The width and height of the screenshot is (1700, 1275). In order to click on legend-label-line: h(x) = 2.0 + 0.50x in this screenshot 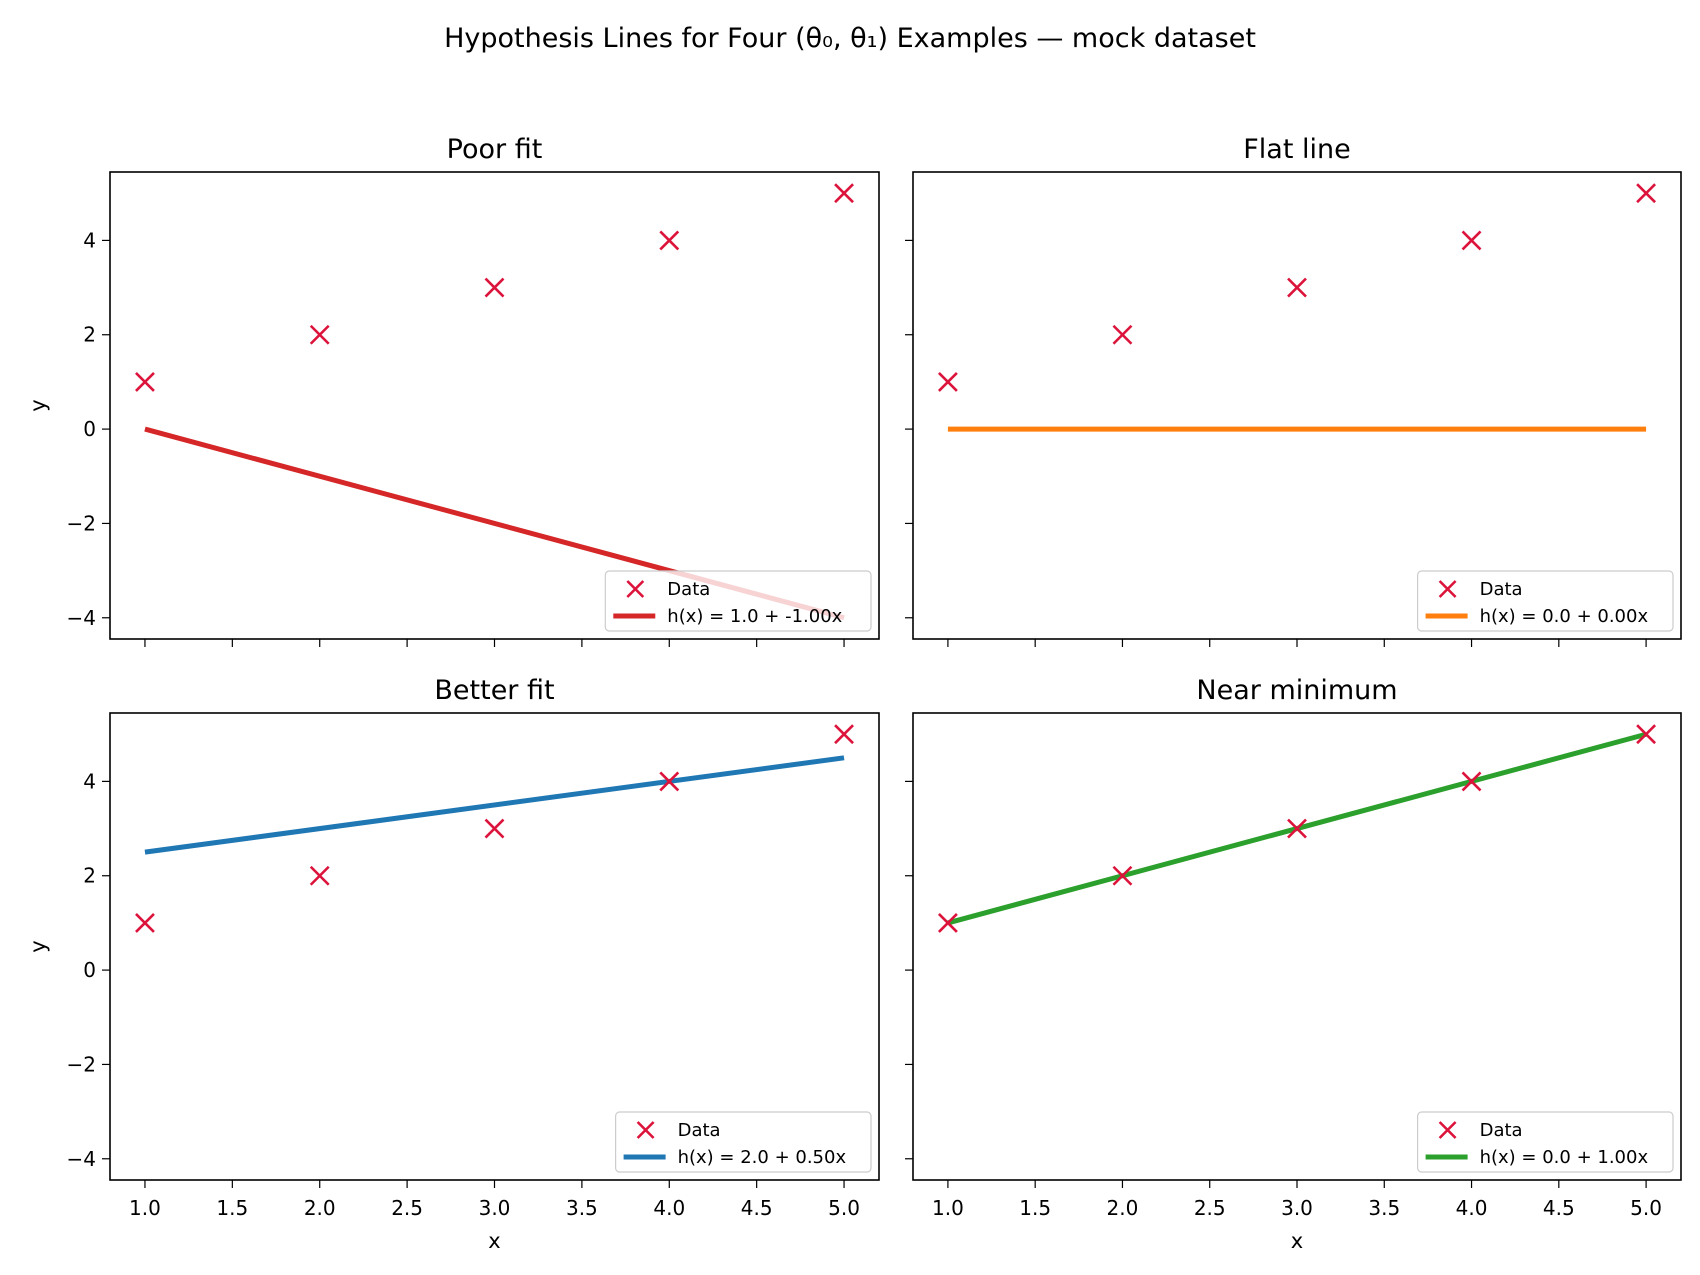, I will do `click(762, 1157)`.